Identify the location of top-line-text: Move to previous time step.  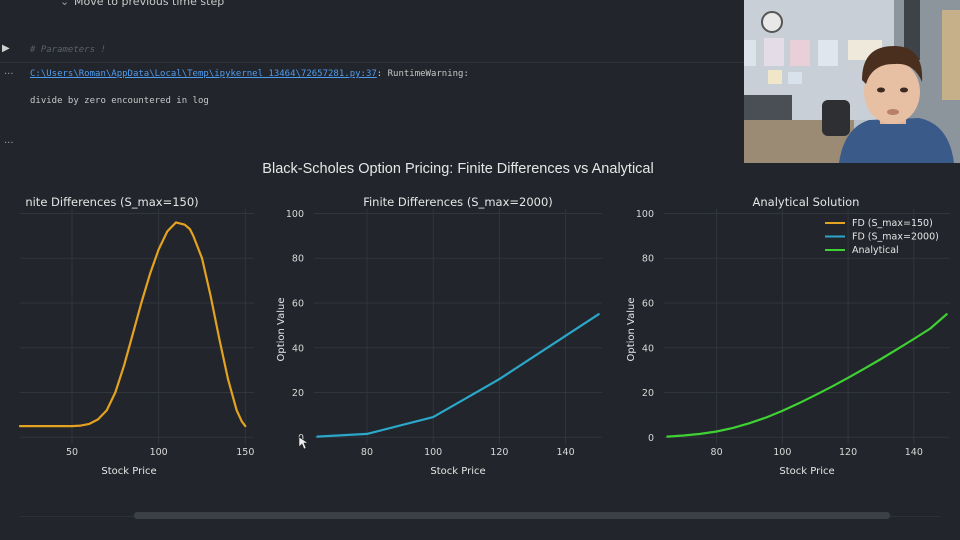
(149, 4).